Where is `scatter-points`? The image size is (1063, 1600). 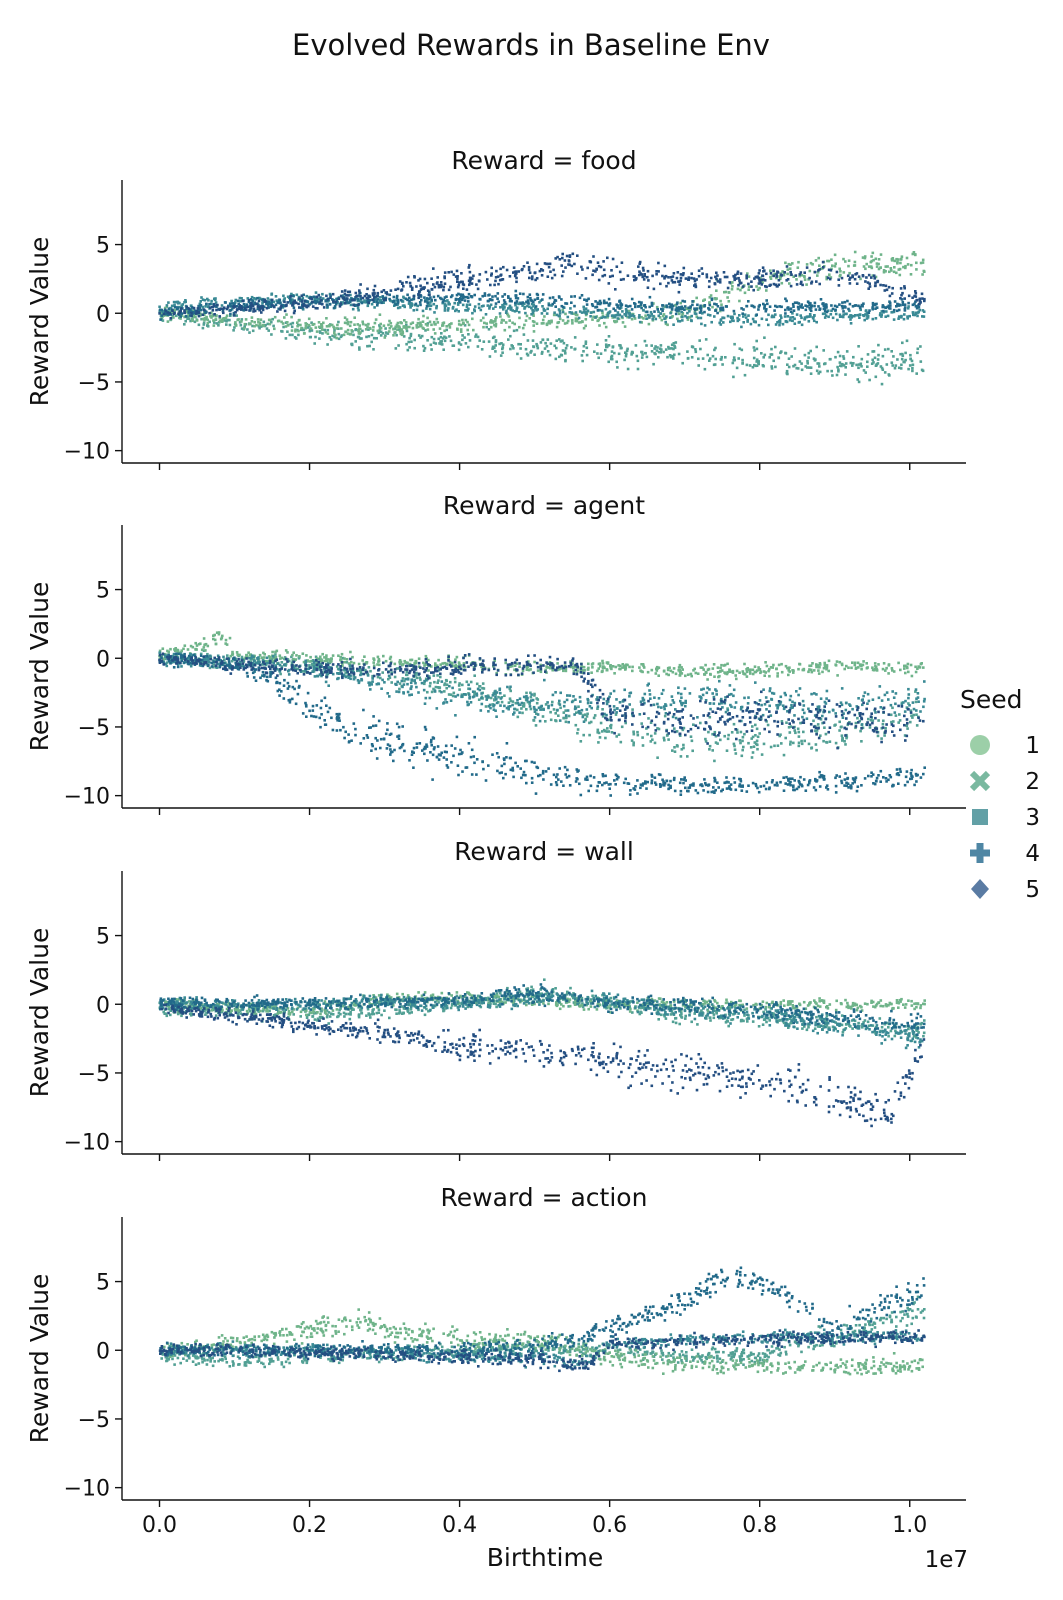 scatter-points is located at coordinates (542, 318).